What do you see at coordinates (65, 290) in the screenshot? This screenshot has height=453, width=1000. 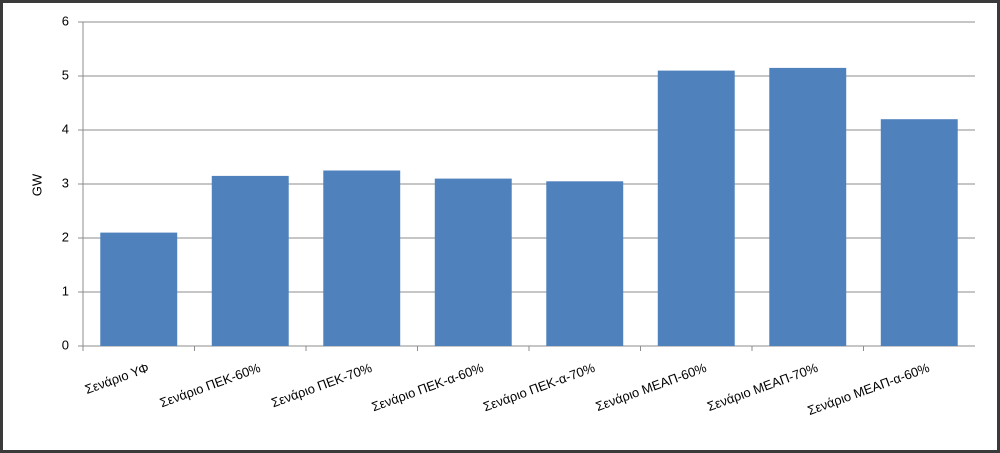 I see `y-tick-label: 1` at bounding box center [65, 290].